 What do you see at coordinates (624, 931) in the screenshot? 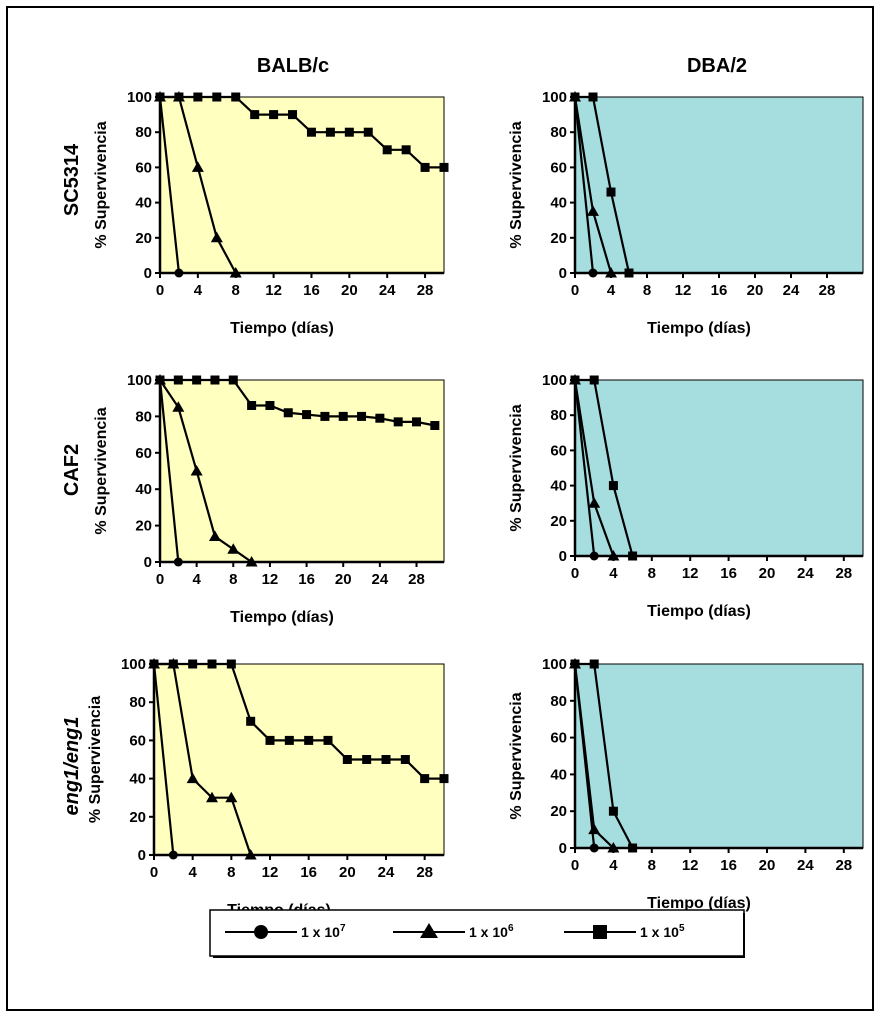
I see `legend-entry-square: 1 x 105` at bounding box center [624, 931].